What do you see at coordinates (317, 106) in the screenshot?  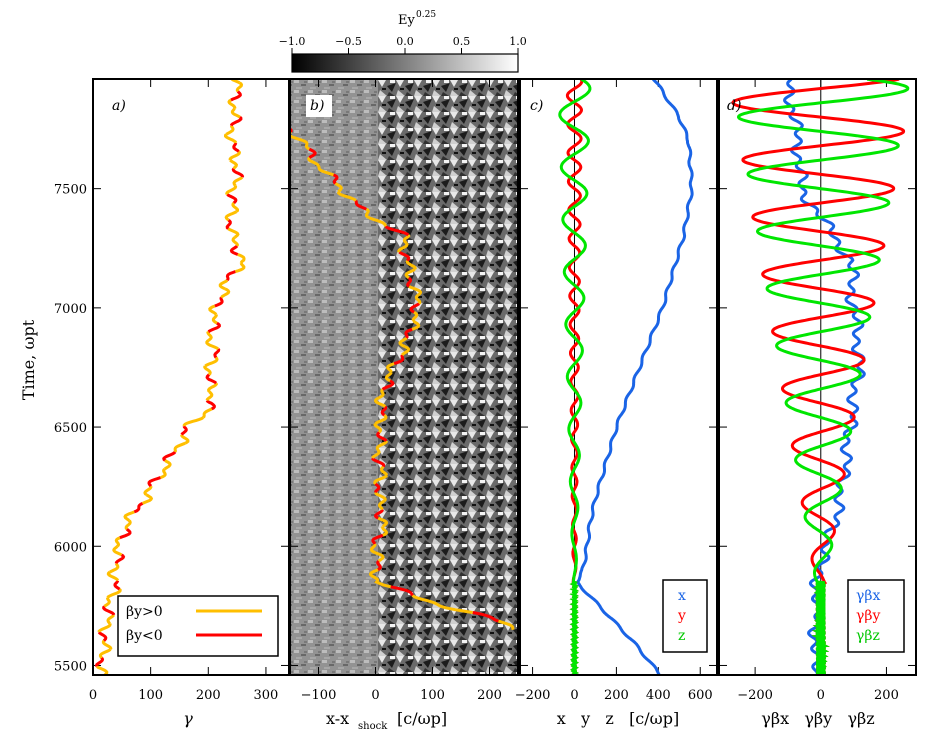 I see `panel-label-b: b)` at bounding box center [317, 106].